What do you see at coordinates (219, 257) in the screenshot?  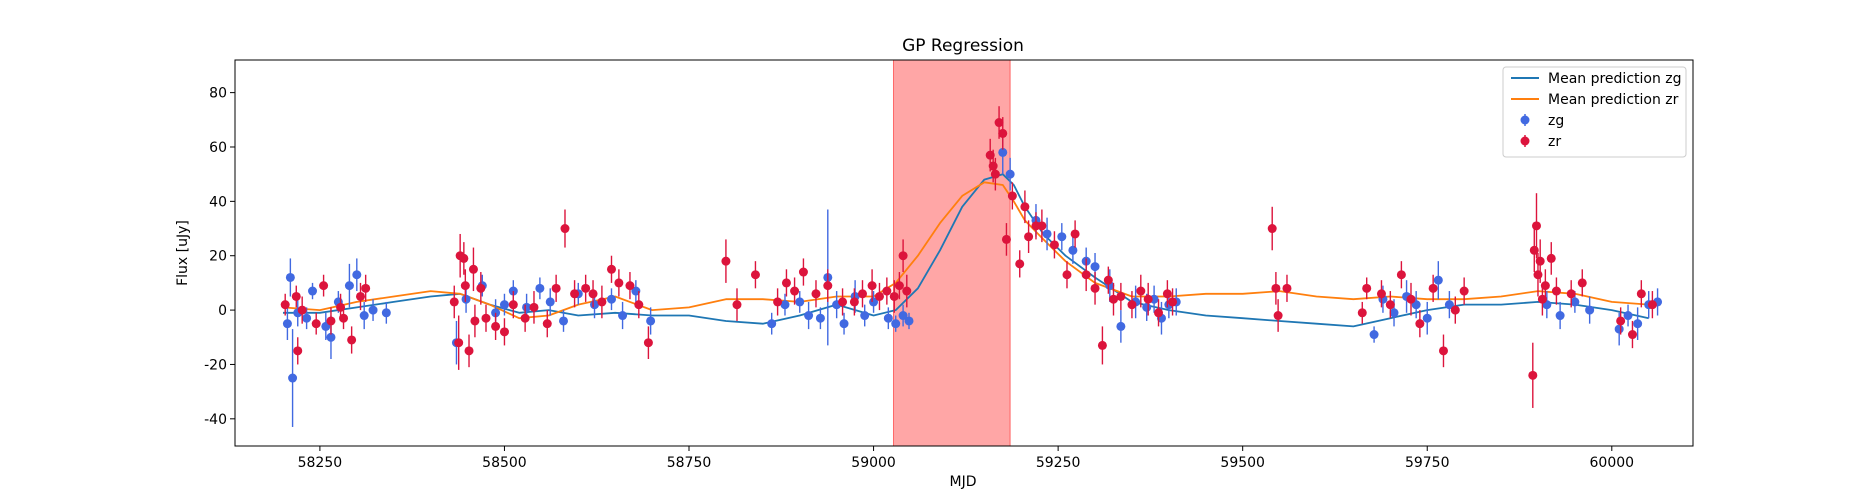 I see `y-axis-ticks: -40 -20 0 20 40 60 80` at bounding box center [219, 257].